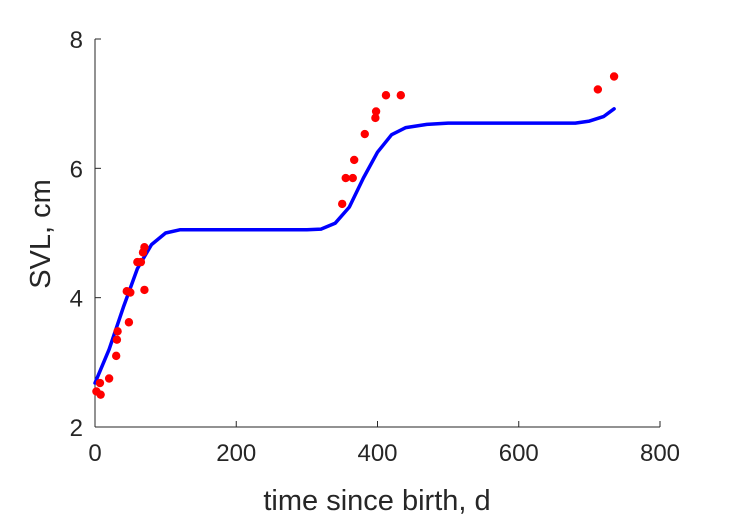  I want to click on x-axis-label: time since birth, d, so click(376, 501).